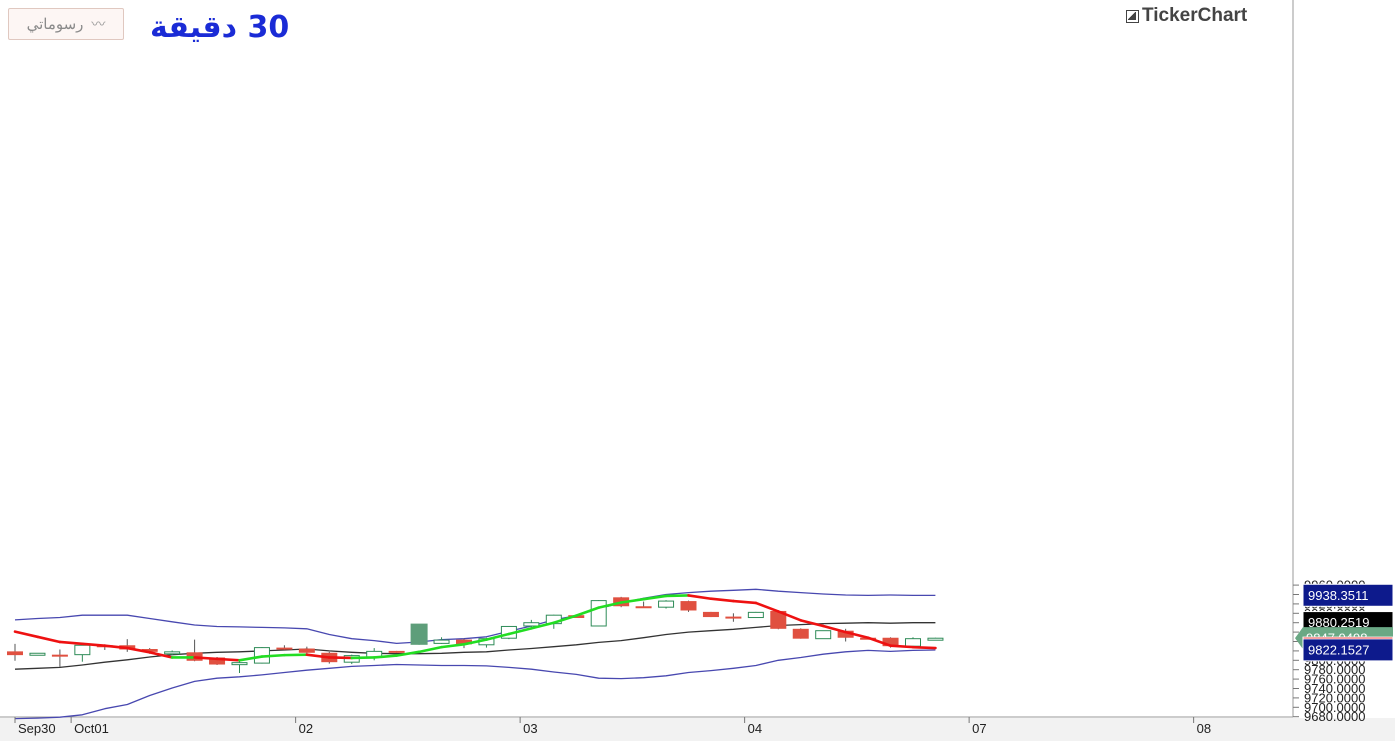 Image resolution: width=1395 pixels, height=741 pixels. I want to click on value-tag-upper-band: 9938.3511, so click(1348, 595).